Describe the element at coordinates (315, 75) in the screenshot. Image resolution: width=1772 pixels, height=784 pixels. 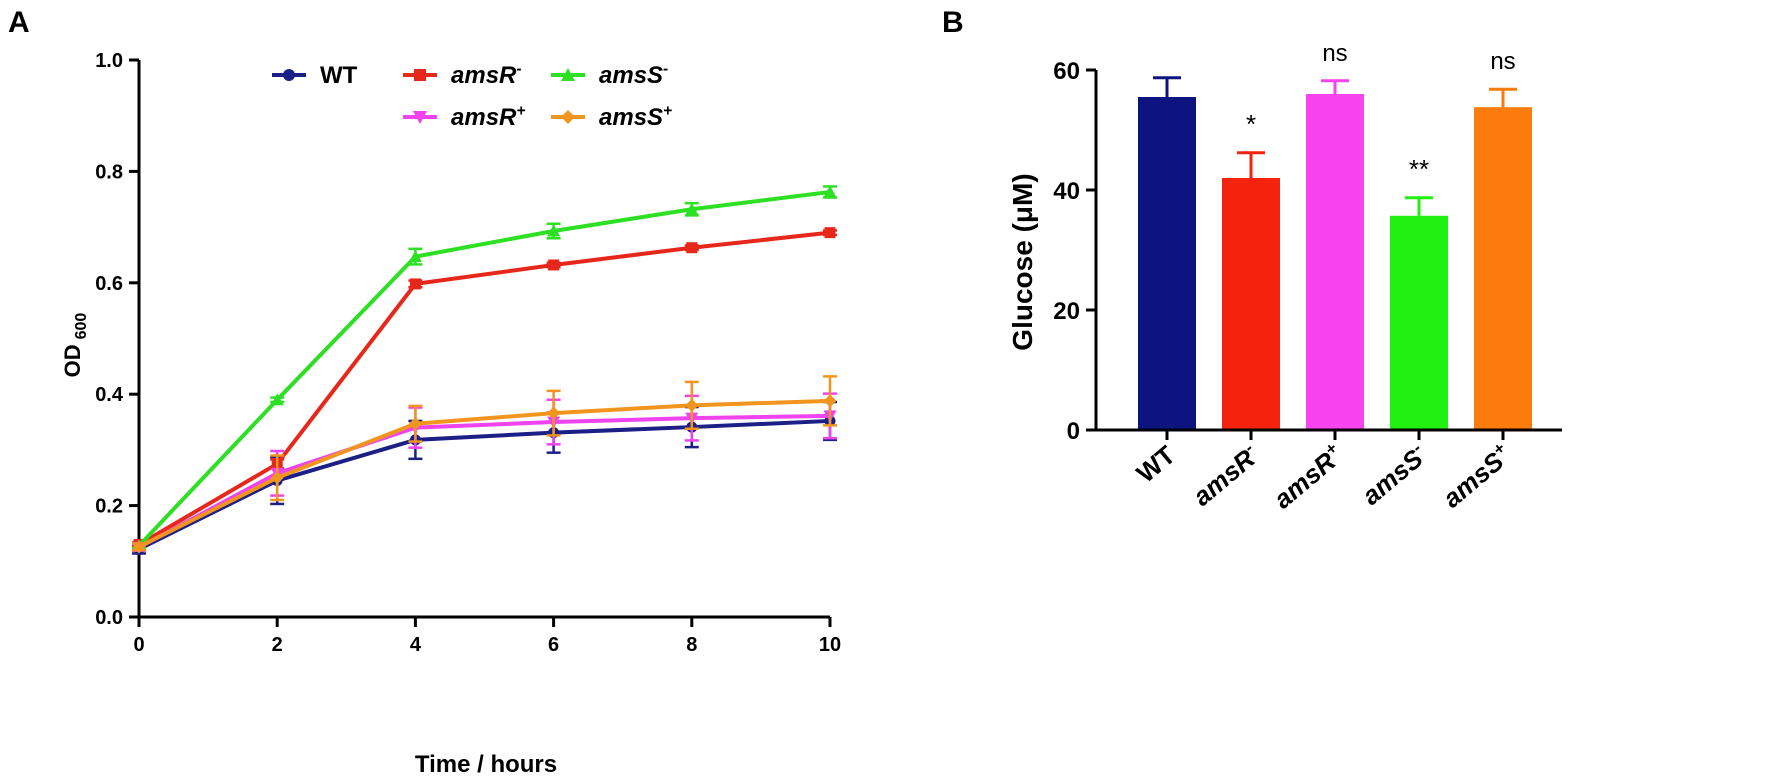
I see `legend-item-WT: WT` at that location.